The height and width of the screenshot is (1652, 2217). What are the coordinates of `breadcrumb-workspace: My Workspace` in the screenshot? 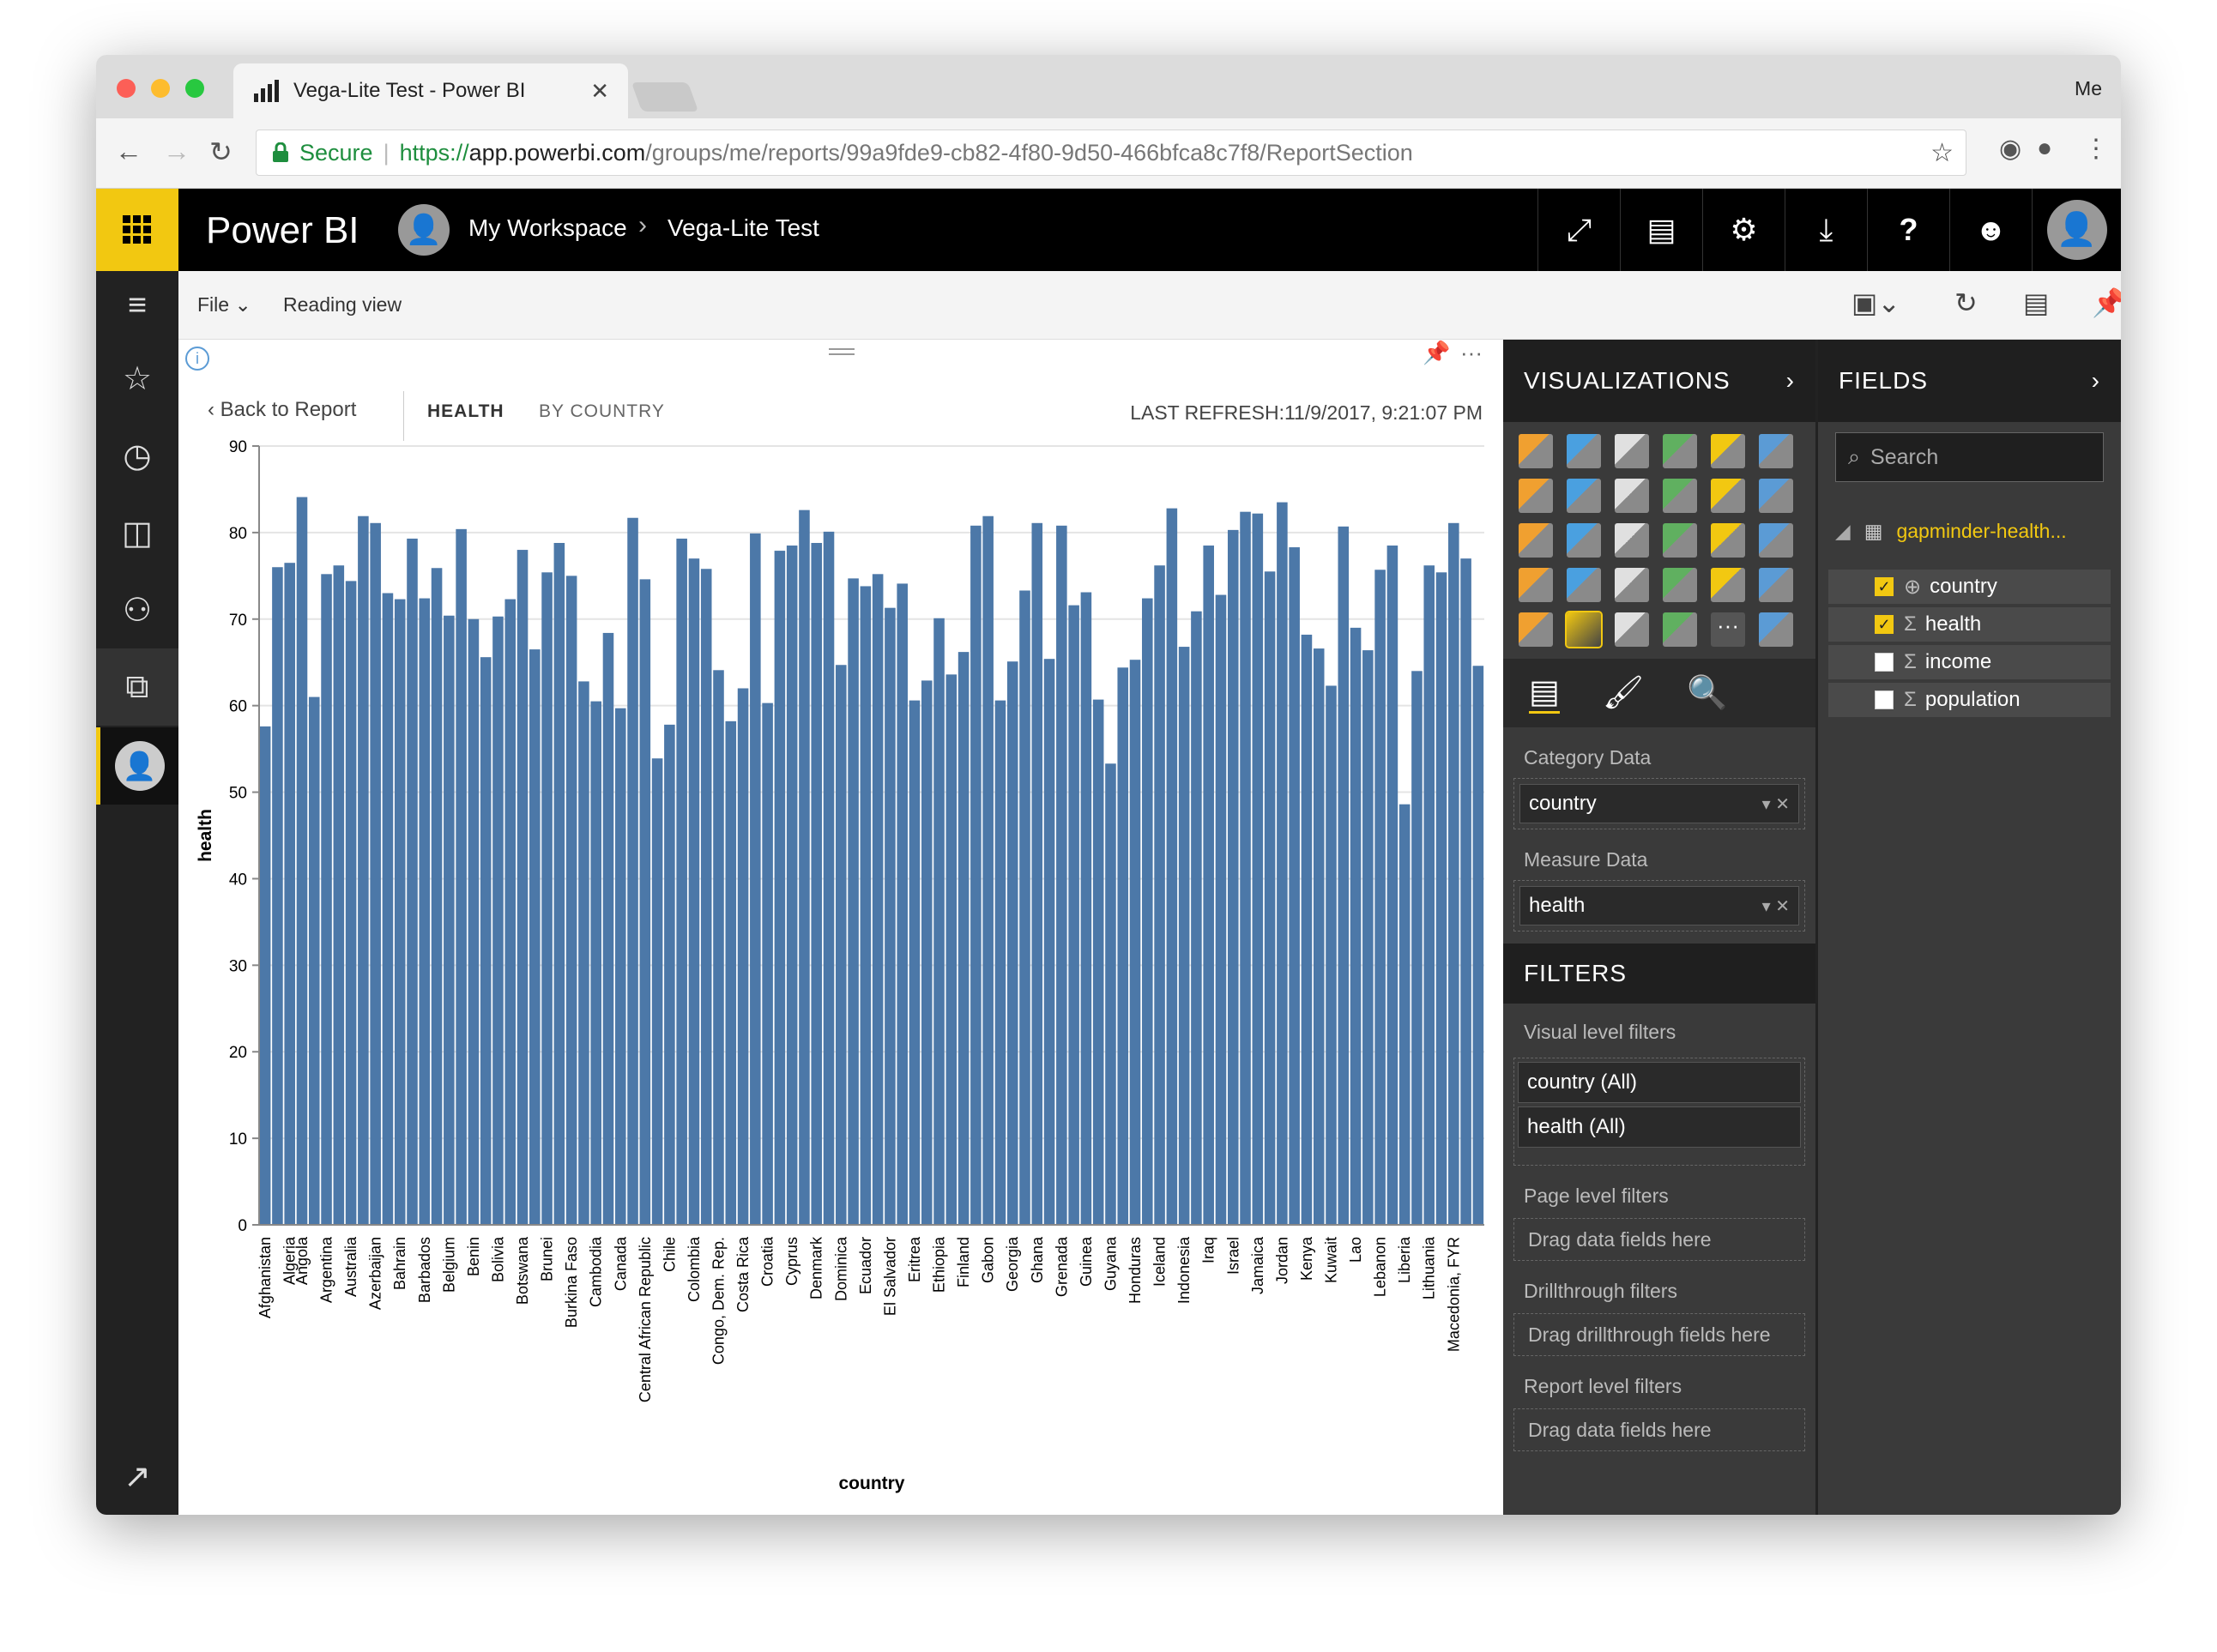 It's located at (547, 228).